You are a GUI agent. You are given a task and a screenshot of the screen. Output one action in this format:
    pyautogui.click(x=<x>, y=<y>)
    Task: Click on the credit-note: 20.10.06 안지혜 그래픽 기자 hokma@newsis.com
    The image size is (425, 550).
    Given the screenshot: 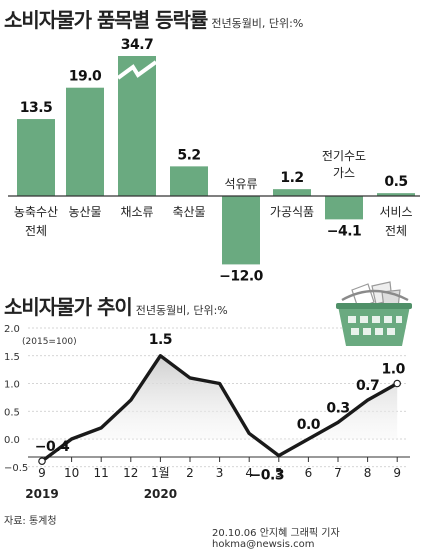 What is the action you would take?
    pyautogui.click(x=276, y=539)
    